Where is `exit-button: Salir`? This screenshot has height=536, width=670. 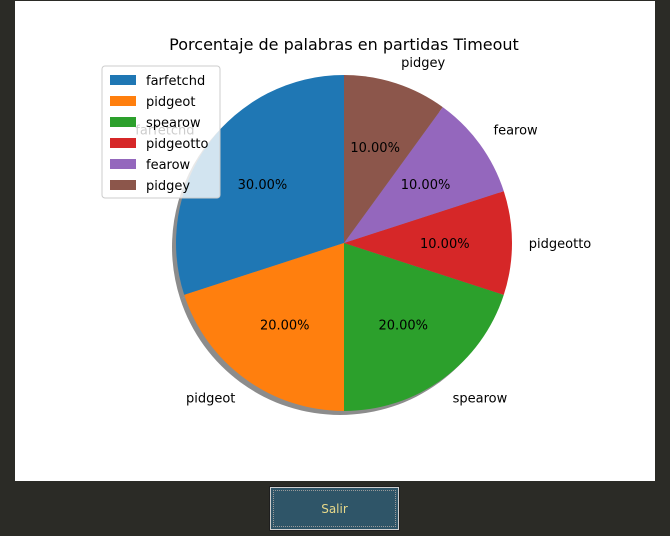
exit-button: Salir is located at coordinates (334, 508).